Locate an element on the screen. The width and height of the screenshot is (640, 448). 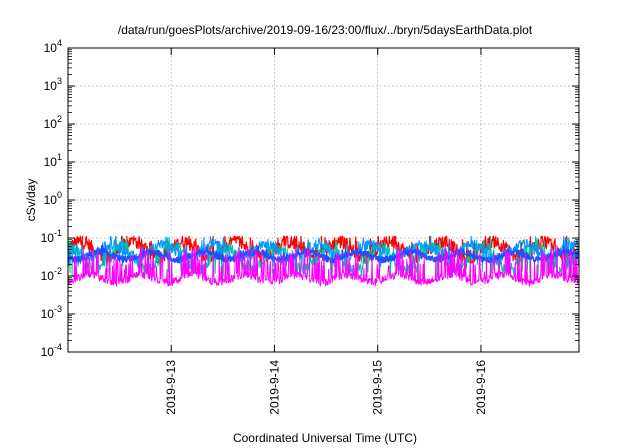
y-tick-label: 10³ is located at coordinates (53, 84).